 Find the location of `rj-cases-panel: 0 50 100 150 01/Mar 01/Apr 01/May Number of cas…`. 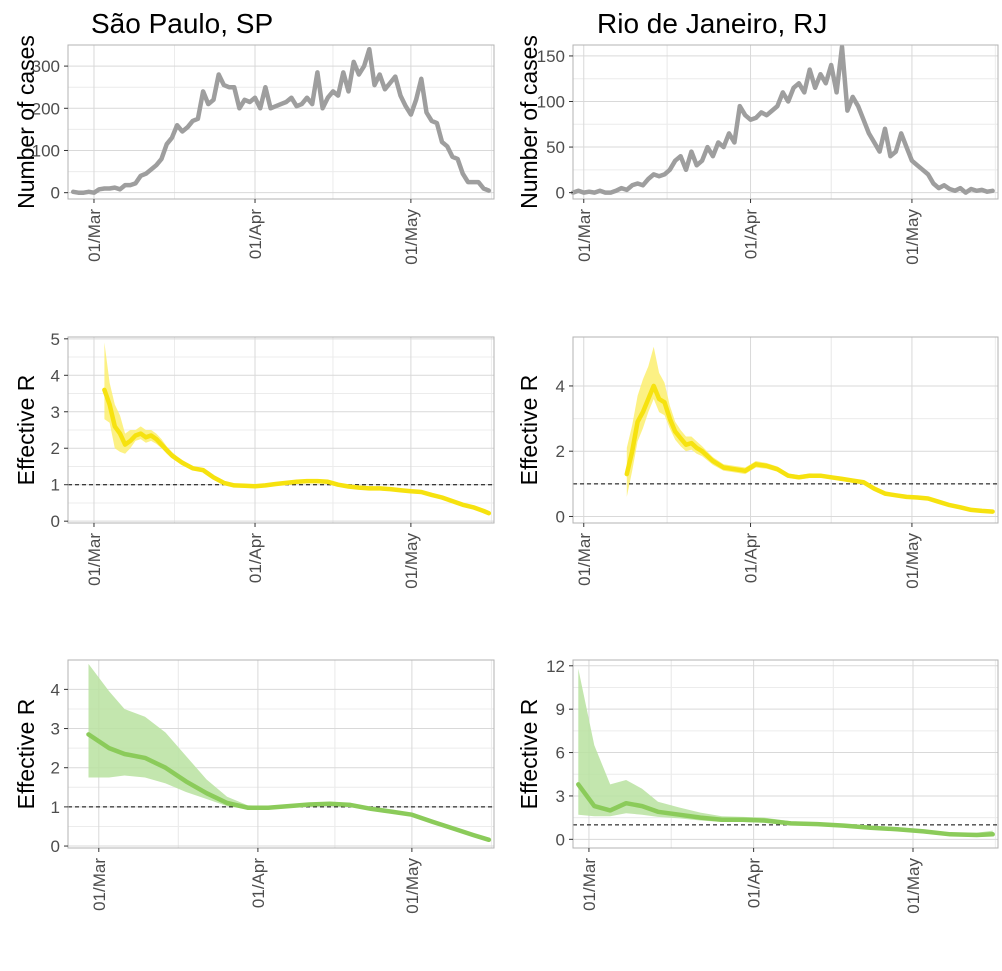

rj-cases-panel: 0 50 100 150 01/Mar 01/Apr 01/May Number of cas… is located at coordinates (757, 150).